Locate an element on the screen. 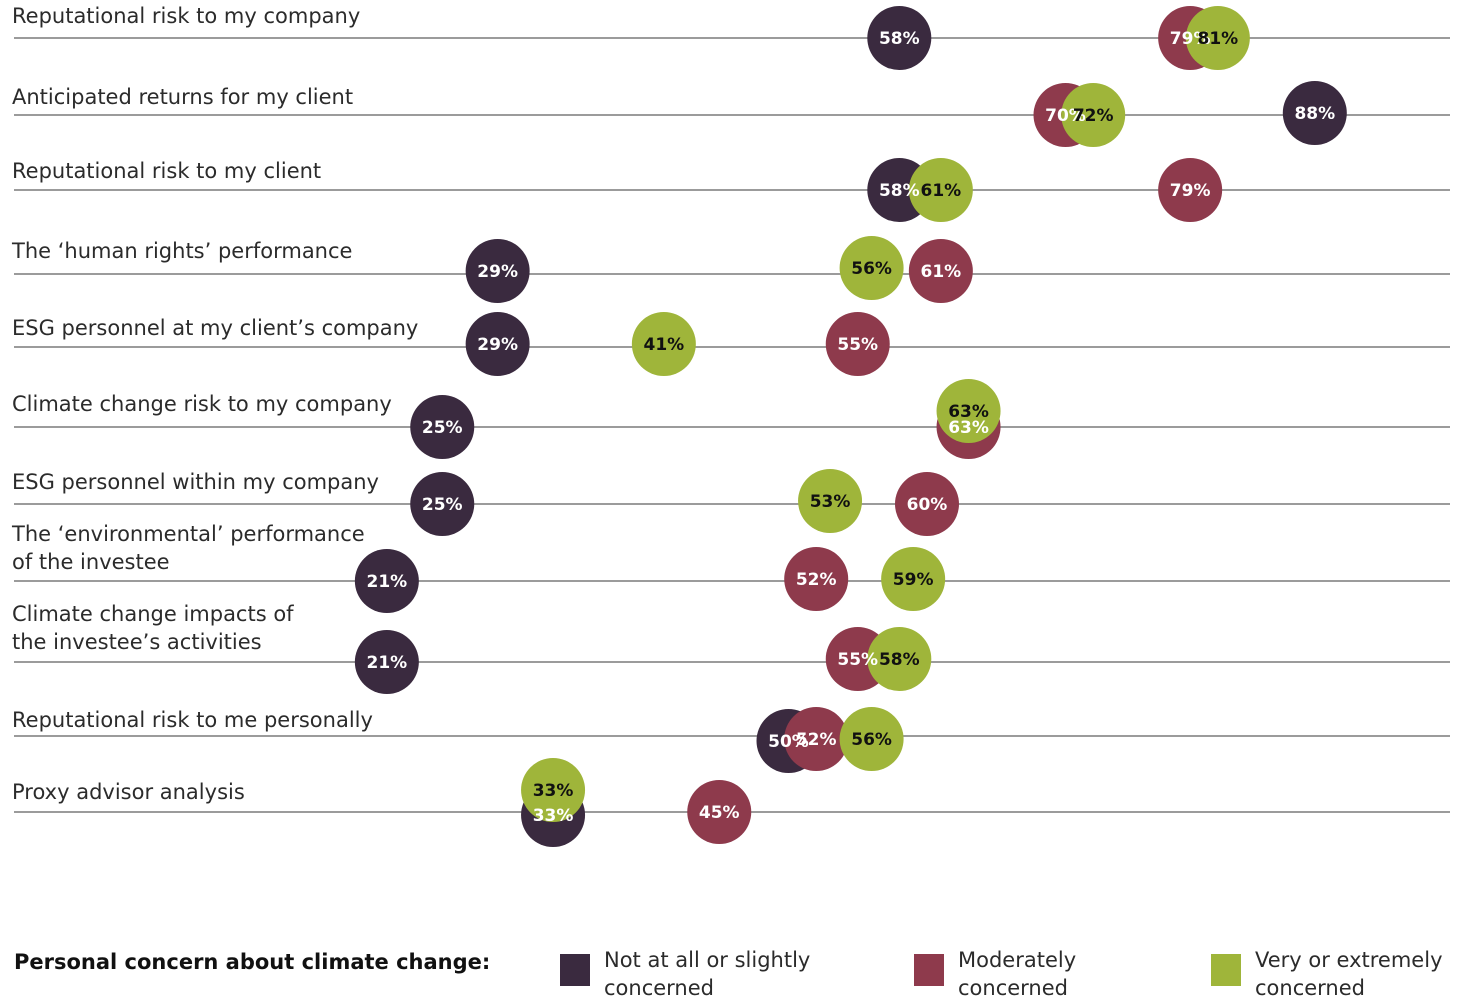 This screenshot has height=1008, width=1460. legend-item-moderately-concerned: Moderately concerned is located at coordinates (1046, 974).